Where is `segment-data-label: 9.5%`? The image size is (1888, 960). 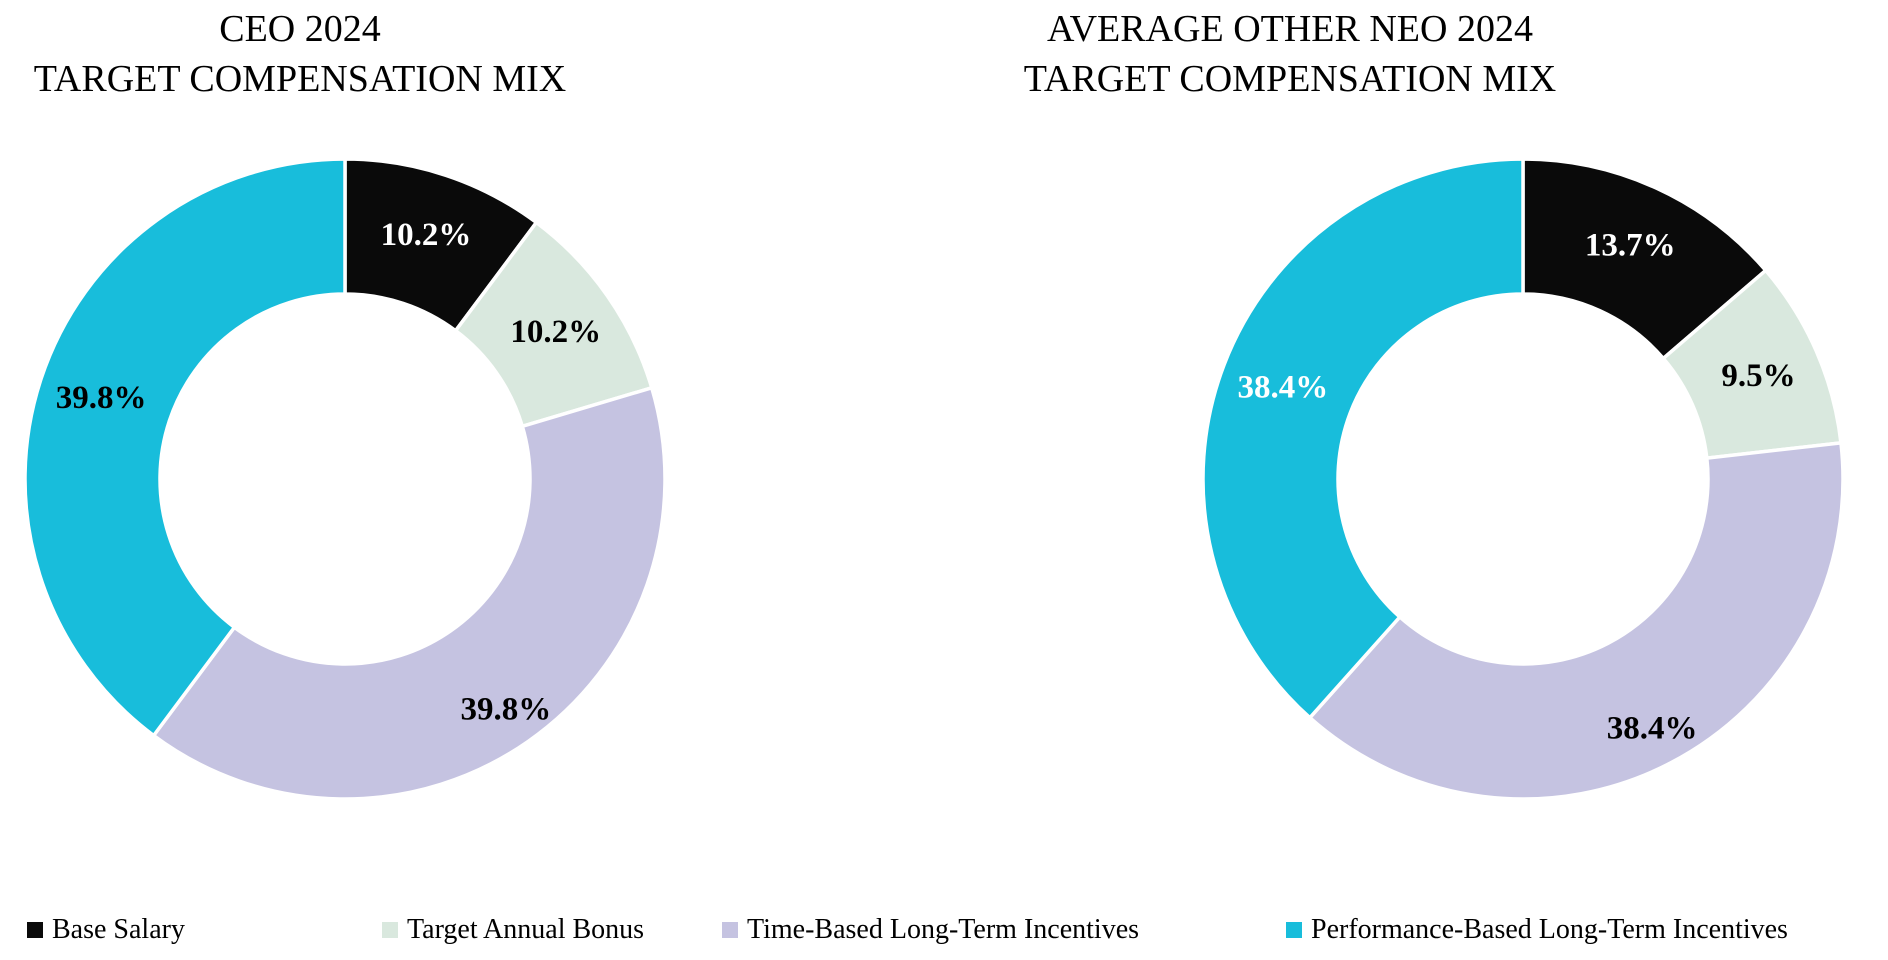 segment-data-label: 9.5% is located at coordinates (1758, 376).